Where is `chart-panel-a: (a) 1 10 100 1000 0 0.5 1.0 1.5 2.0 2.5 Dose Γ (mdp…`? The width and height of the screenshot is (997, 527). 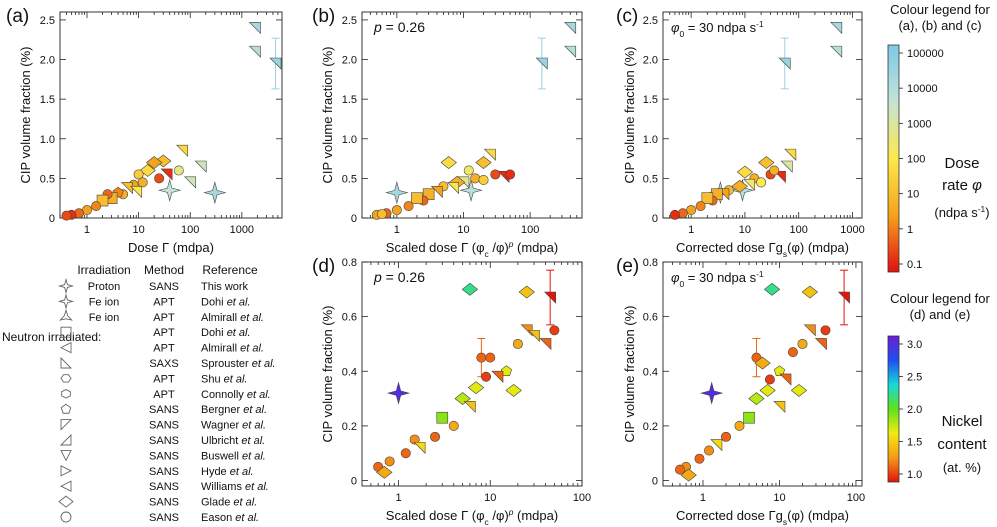
chart-panel-a: (a) 1 10 100 1000 0 0.5 1.0 1.5 2.0 2.5 Dose Γ (mdp… is located at coordinates (144, 130).